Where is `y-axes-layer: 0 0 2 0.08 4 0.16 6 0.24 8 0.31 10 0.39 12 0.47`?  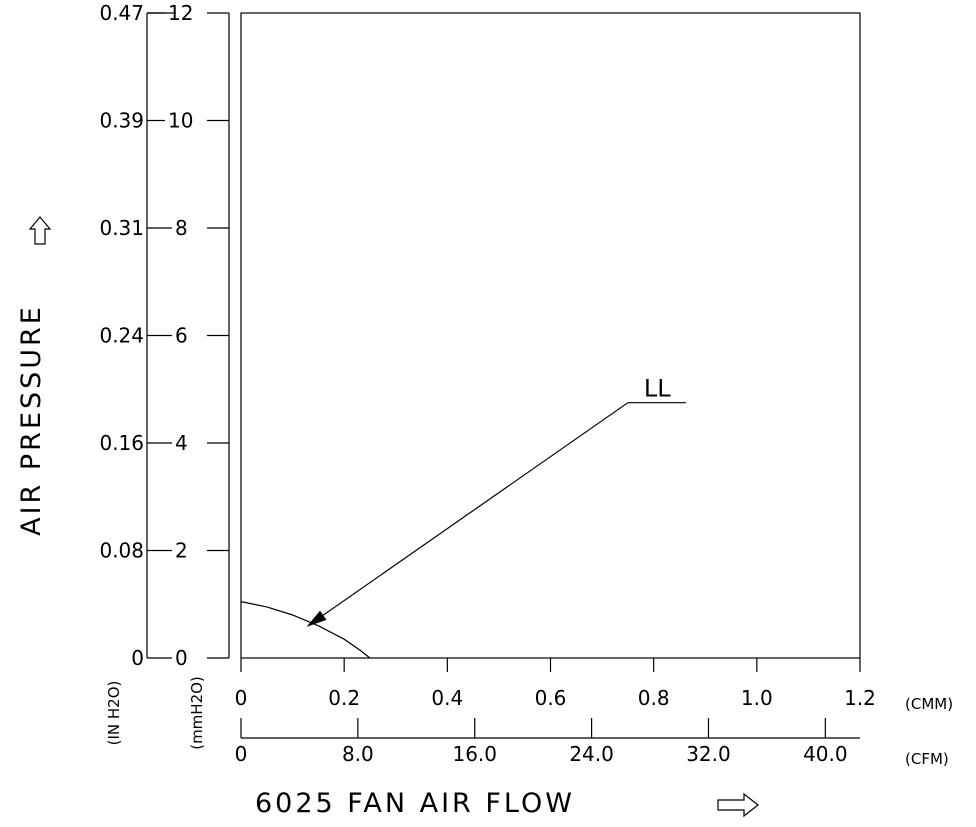 y-axes-layer: 0 0 2 0.08 4 0.16 6 0.24 8 0.31 10 0.39 12 0.47 is located at coordinates (164, 335).